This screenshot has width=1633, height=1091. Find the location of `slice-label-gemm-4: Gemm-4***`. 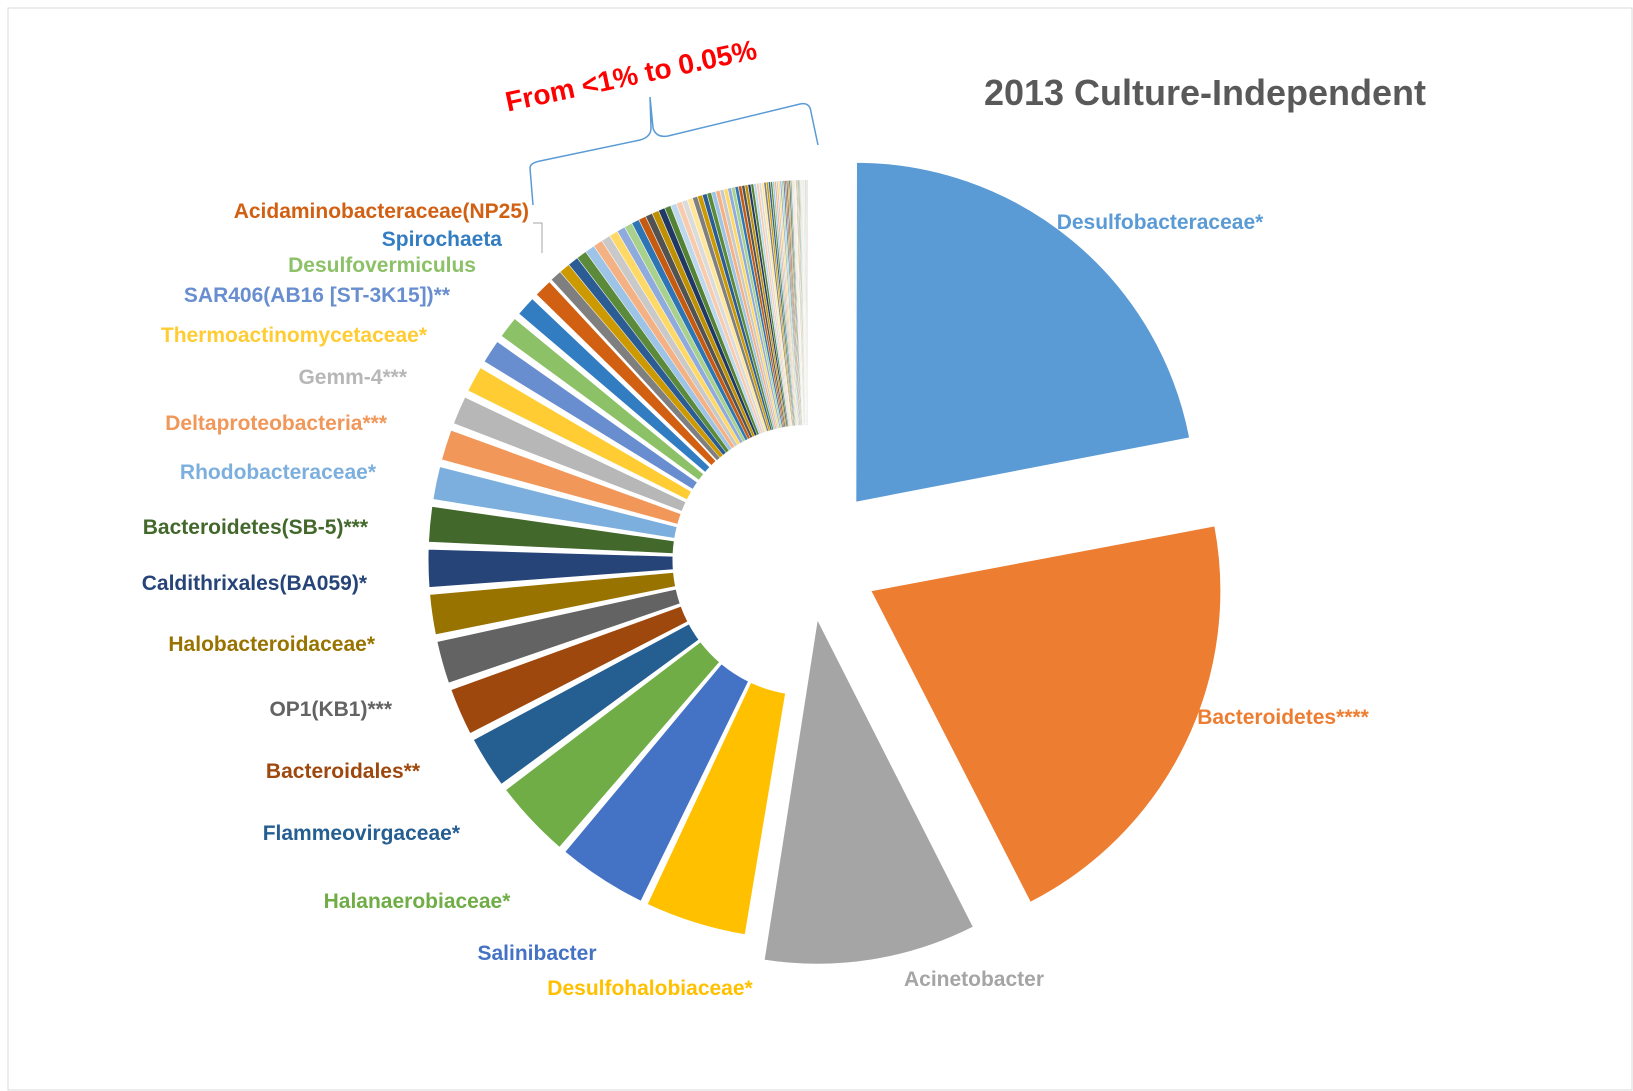

slice-label-gemm-4: Gemm-4*** is located at coordinates (352, 377).